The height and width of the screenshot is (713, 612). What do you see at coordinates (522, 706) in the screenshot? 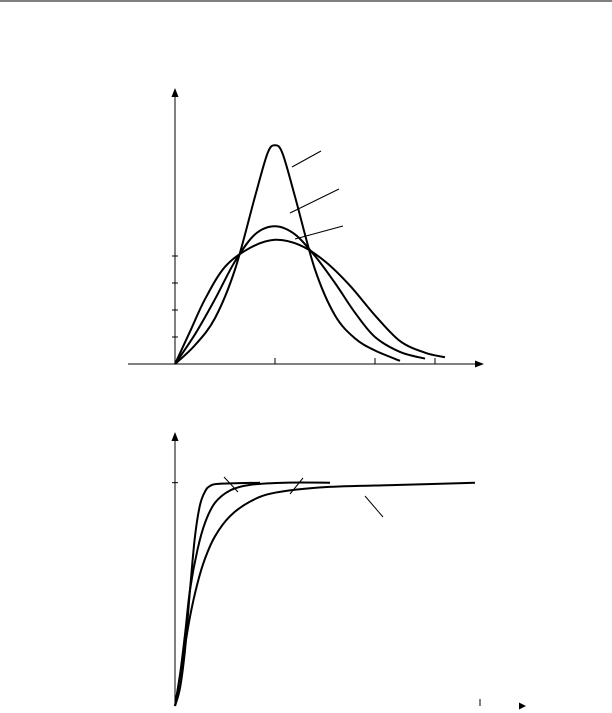
I see `chart2-x-axis-arrowhead` at bounding box center [522, 706].